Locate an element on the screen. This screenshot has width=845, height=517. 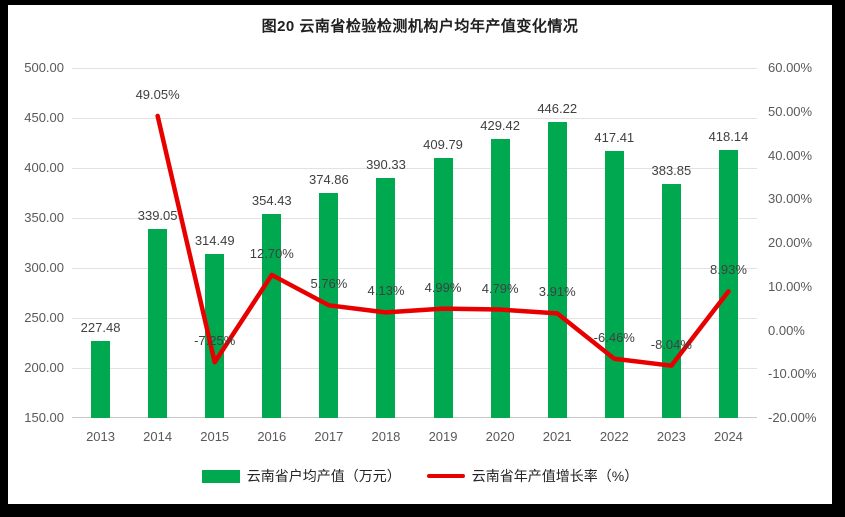
right-axis-tick-label: 40.00% is located at coordinates (790, 155).